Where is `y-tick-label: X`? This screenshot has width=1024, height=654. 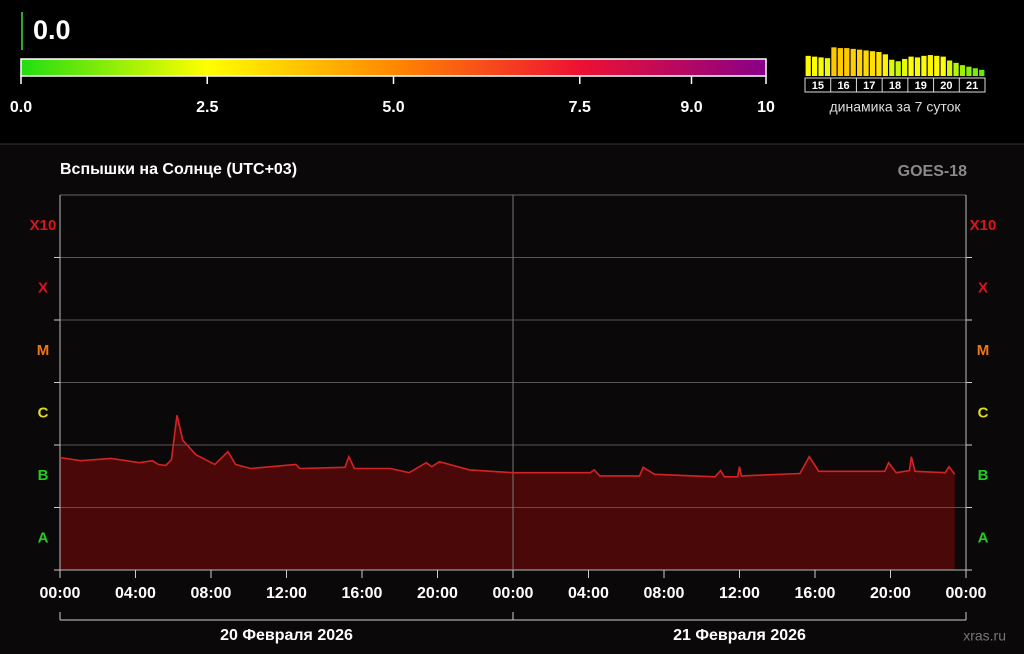
y-tick-label: X is located at coordinates (43, 288).